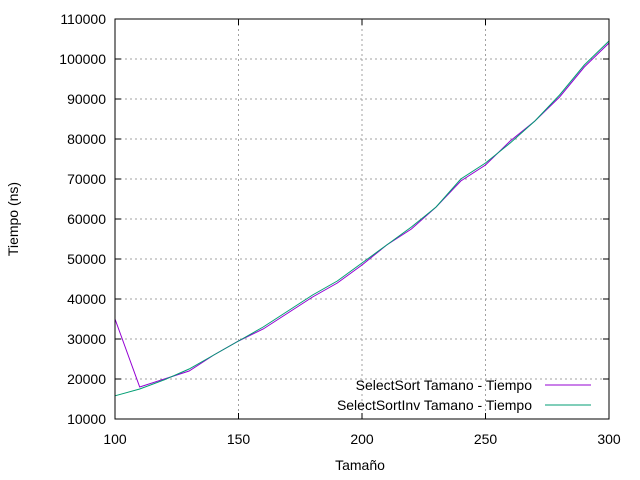 The image size is (640, 480). I want to click on y-tick-label: 30000, so click(86, 339).